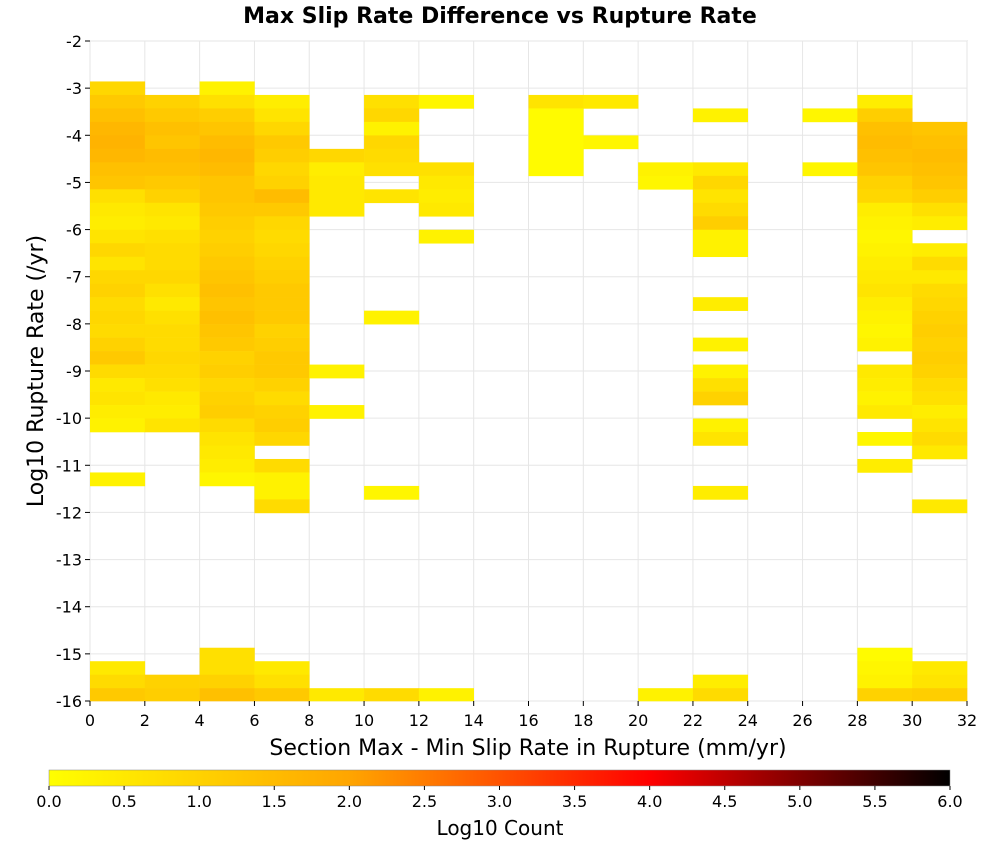 This screenshot has width=1000, height=850. What do you see at coordinates (309, 720) in the screenshot?
I see `x-tick-label: 8` at bounding box center [309, 720].